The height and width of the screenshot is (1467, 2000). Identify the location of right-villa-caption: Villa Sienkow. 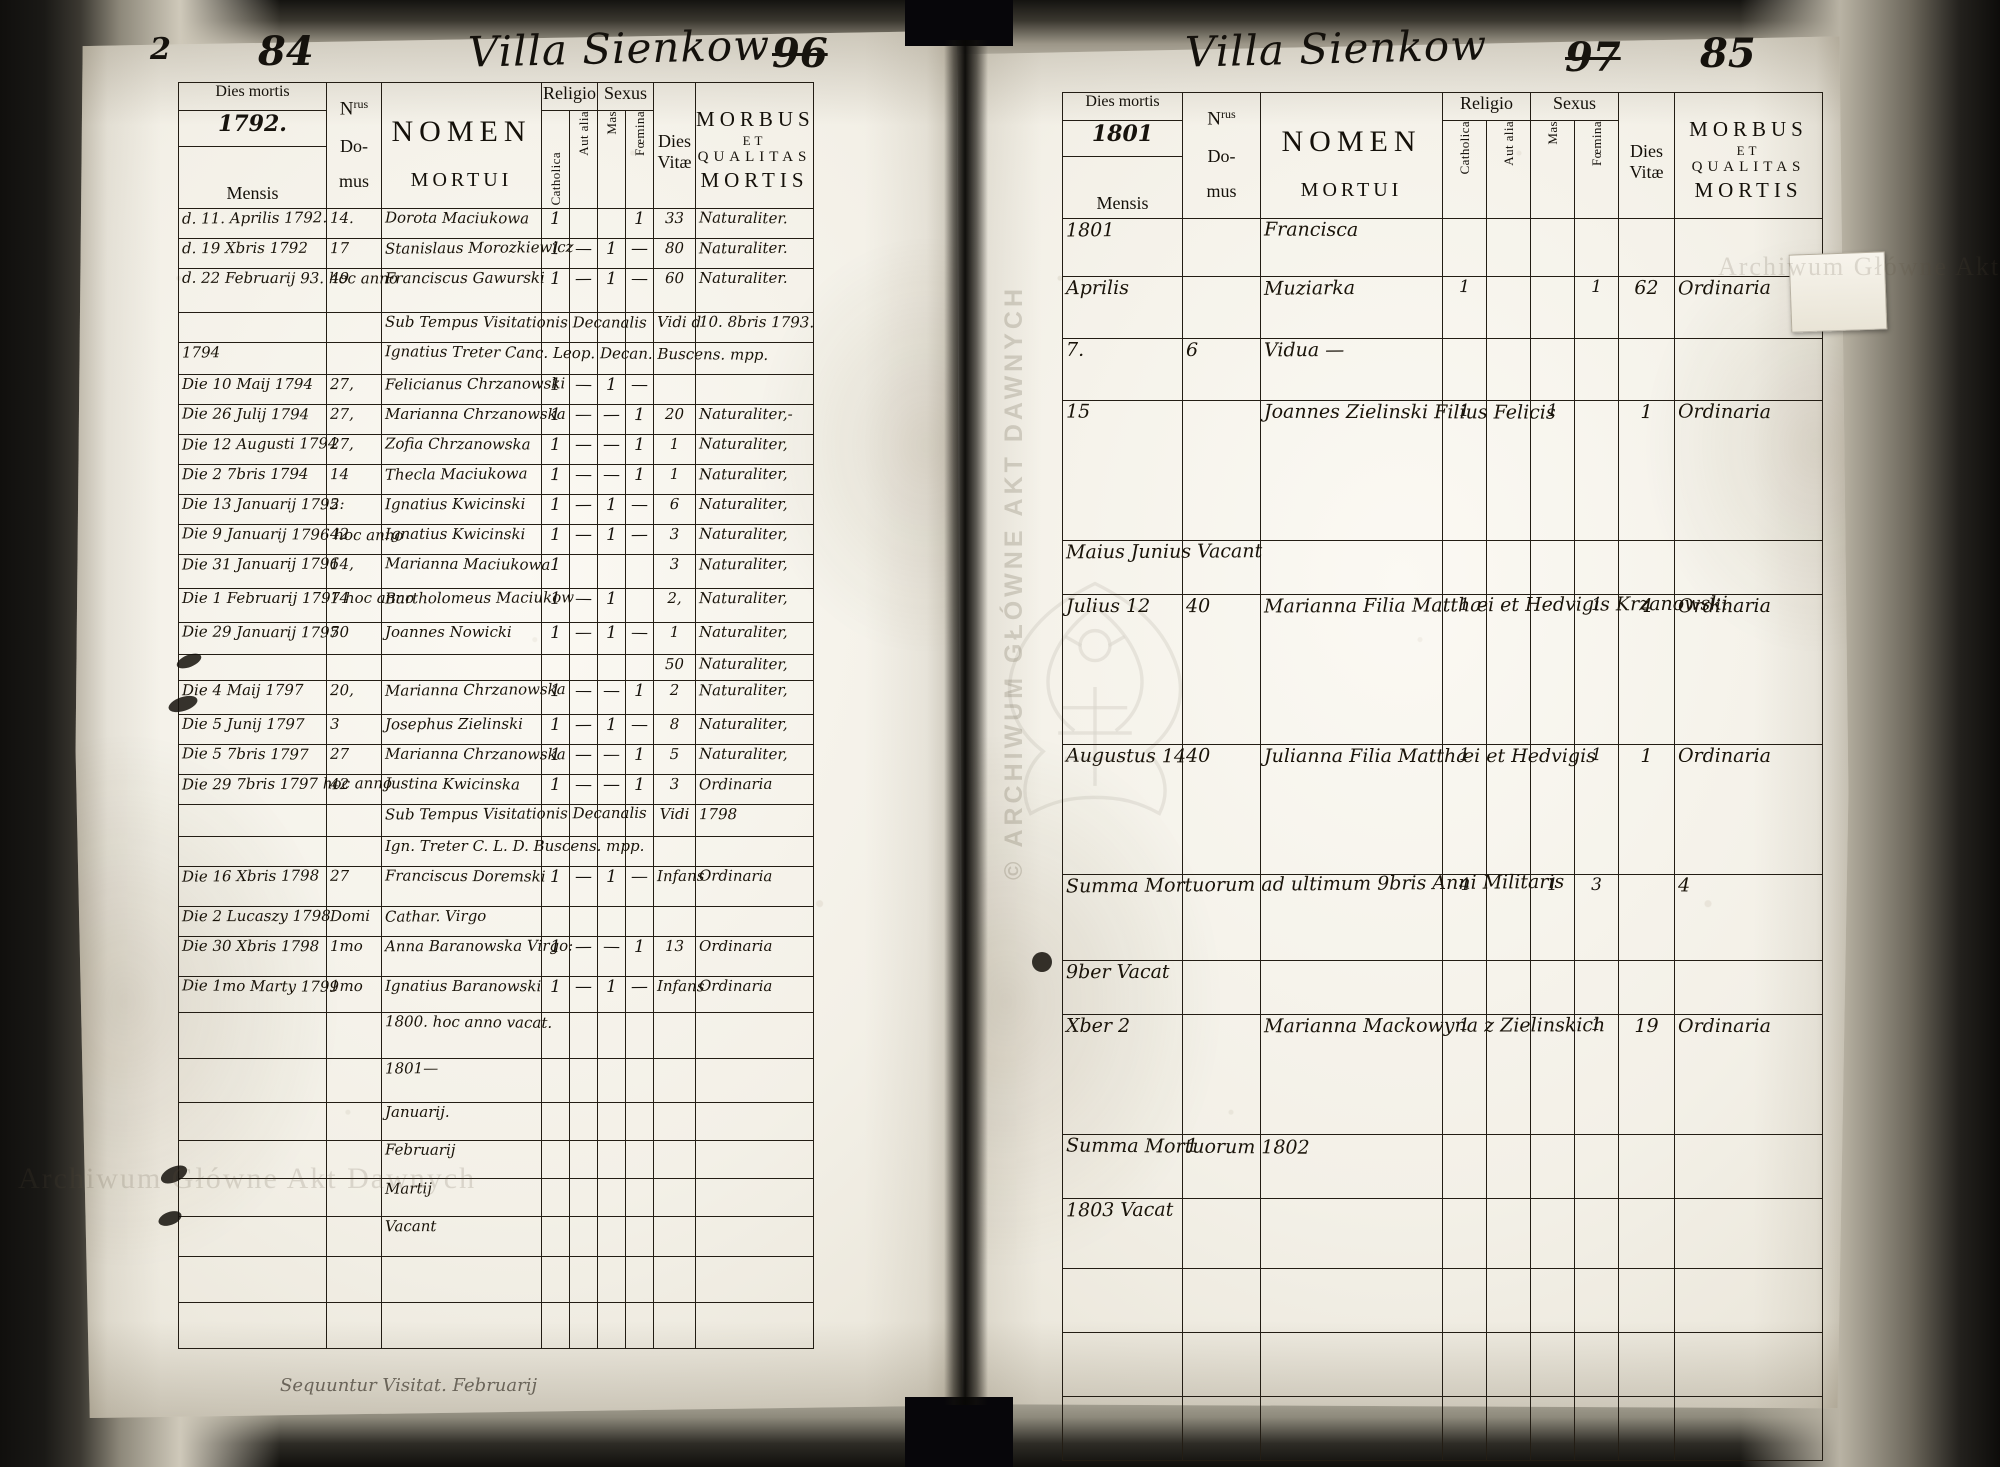
(1336, 48).